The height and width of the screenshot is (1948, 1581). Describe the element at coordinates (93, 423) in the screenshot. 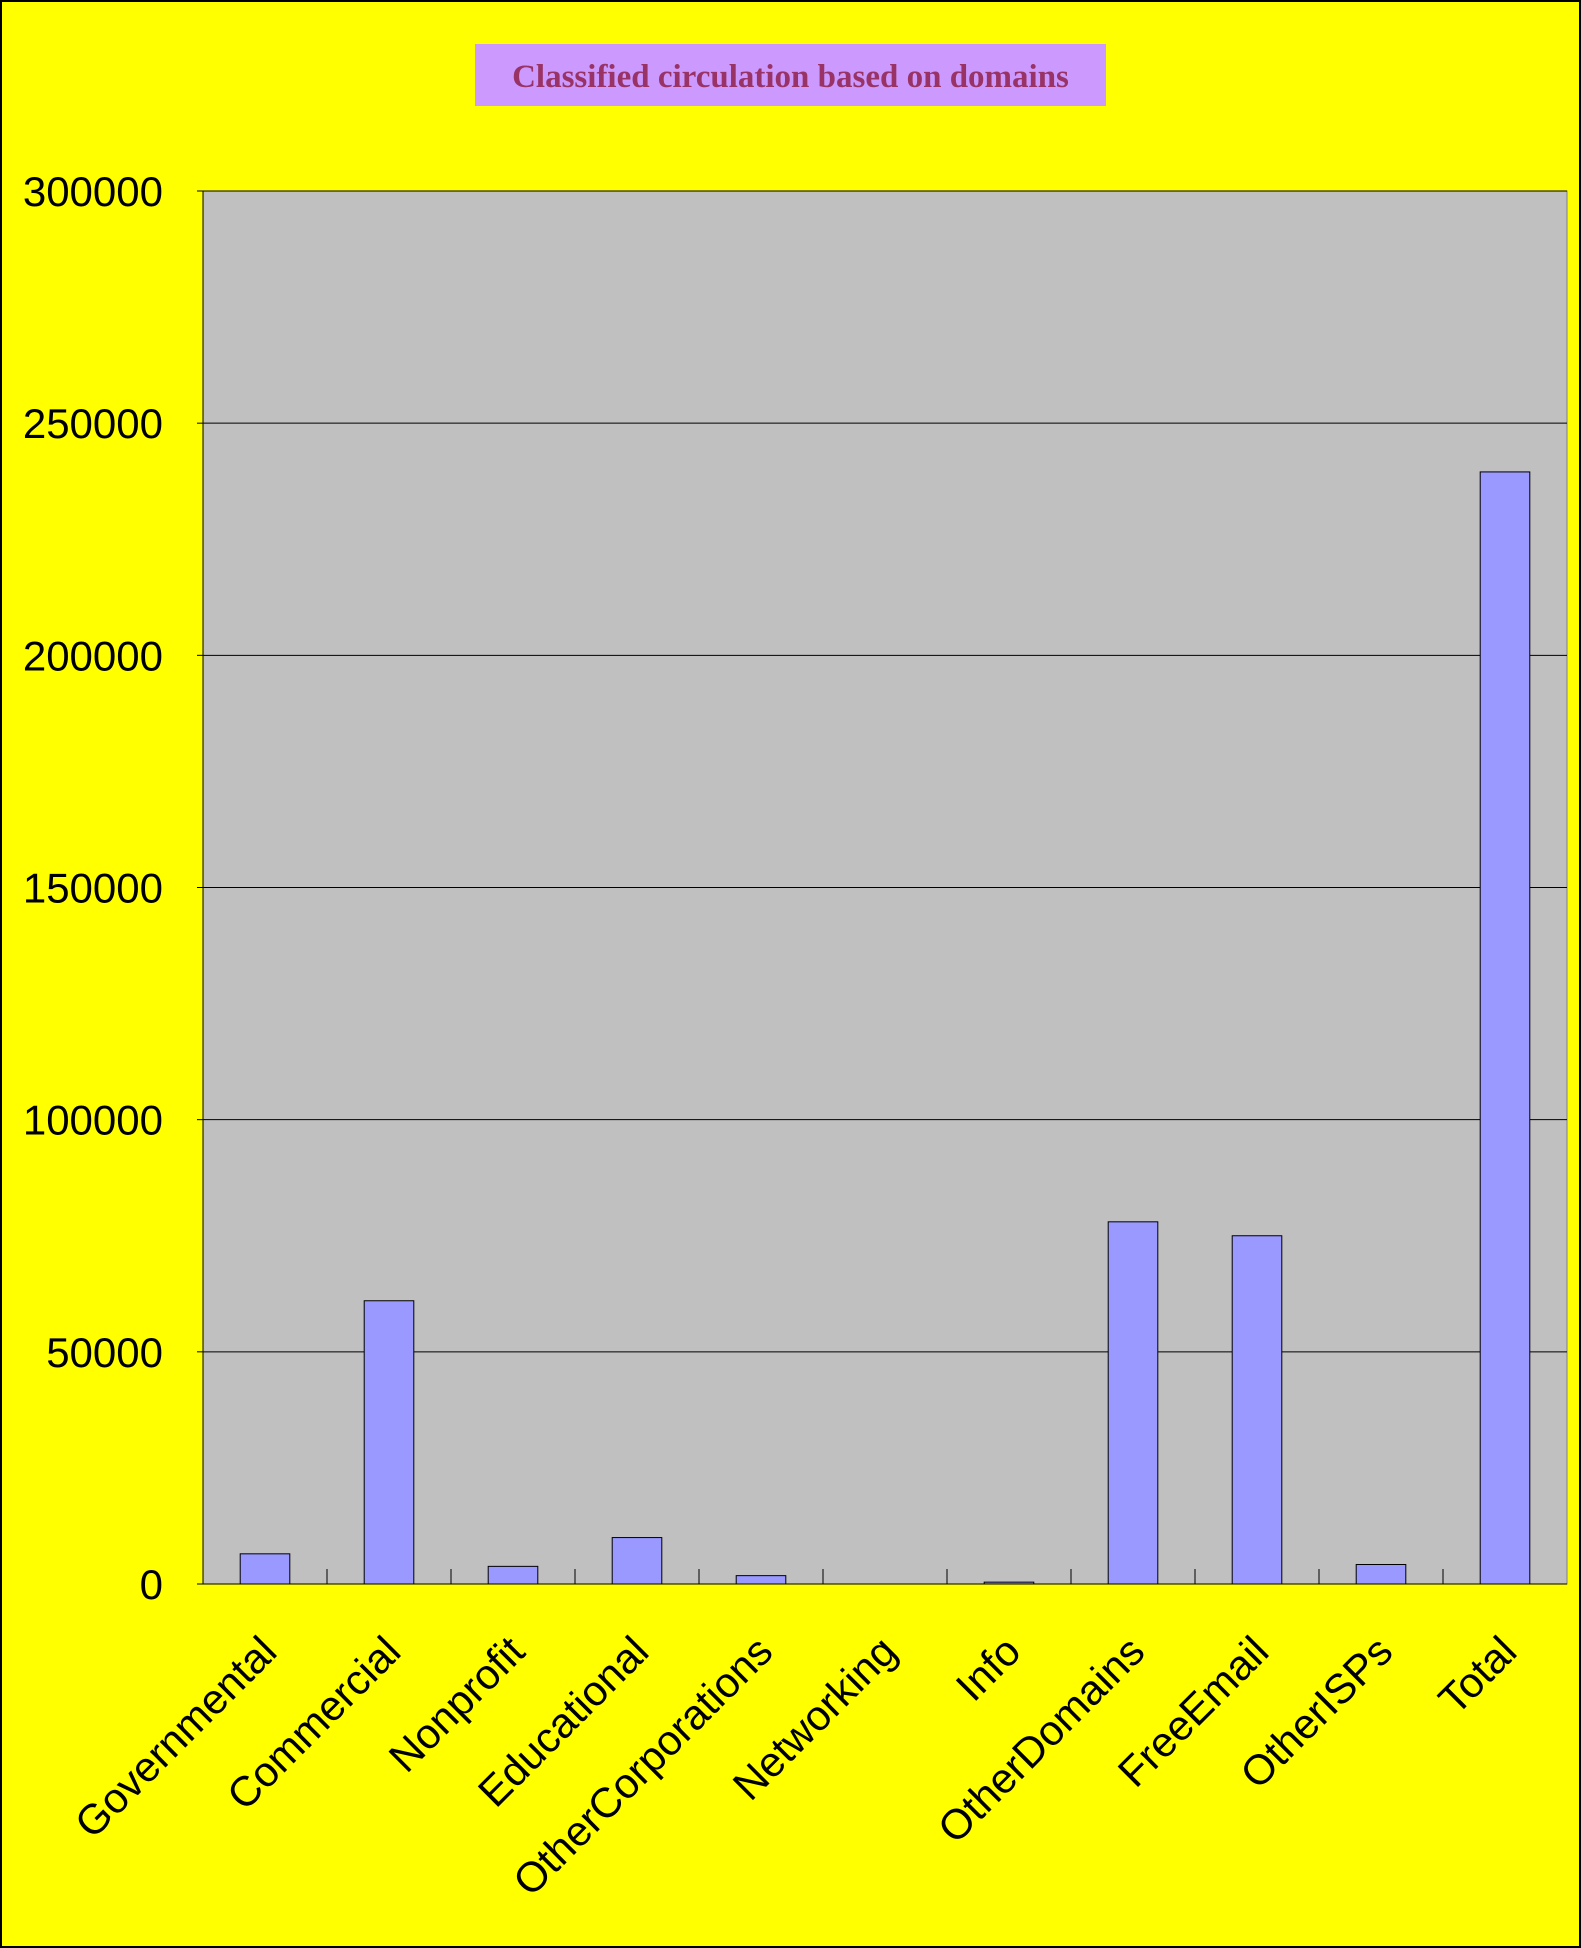

I see `y-tick-label: 250000` at that location.